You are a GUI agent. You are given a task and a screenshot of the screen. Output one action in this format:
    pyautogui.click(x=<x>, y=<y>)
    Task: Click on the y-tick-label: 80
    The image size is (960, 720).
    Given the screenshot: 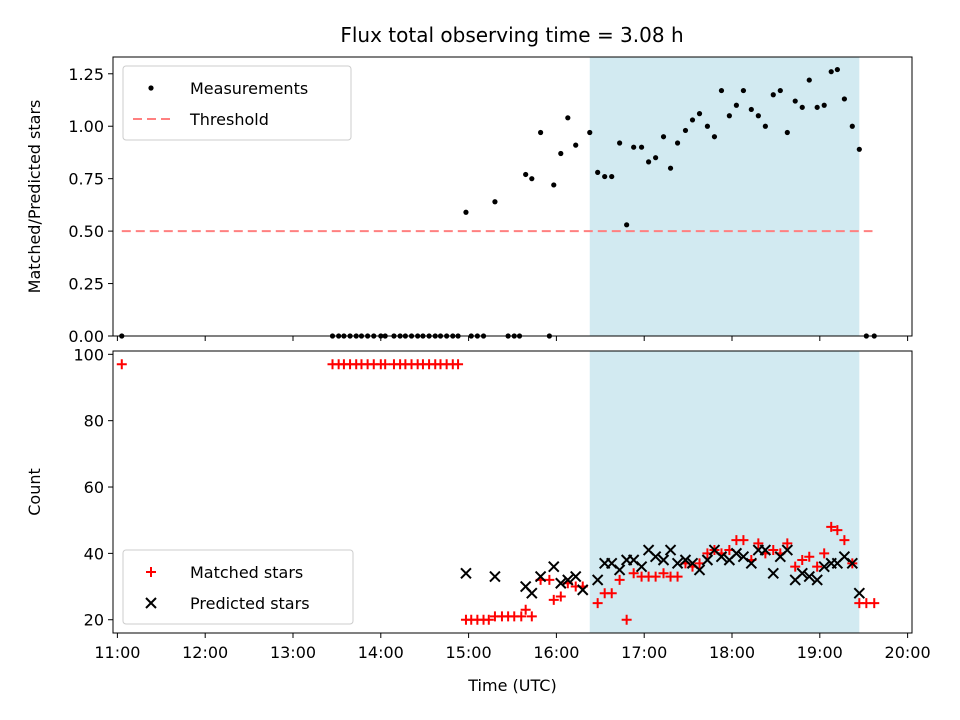 What is the action you would take?
    pyautogui.click(x=94, y=421)
    